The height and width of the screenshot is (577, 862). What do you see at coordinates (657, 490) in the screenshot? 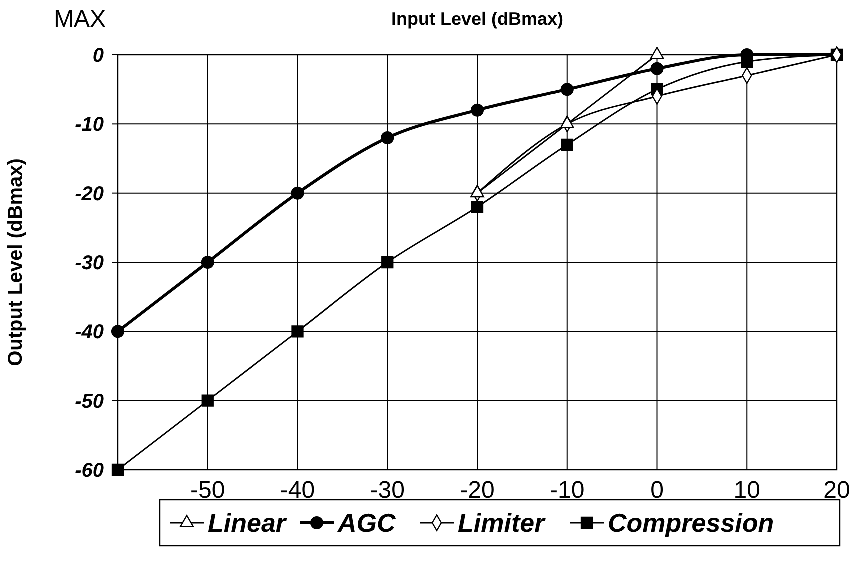
I see `x-tick-label: 0` at bounding box center [657, 490].